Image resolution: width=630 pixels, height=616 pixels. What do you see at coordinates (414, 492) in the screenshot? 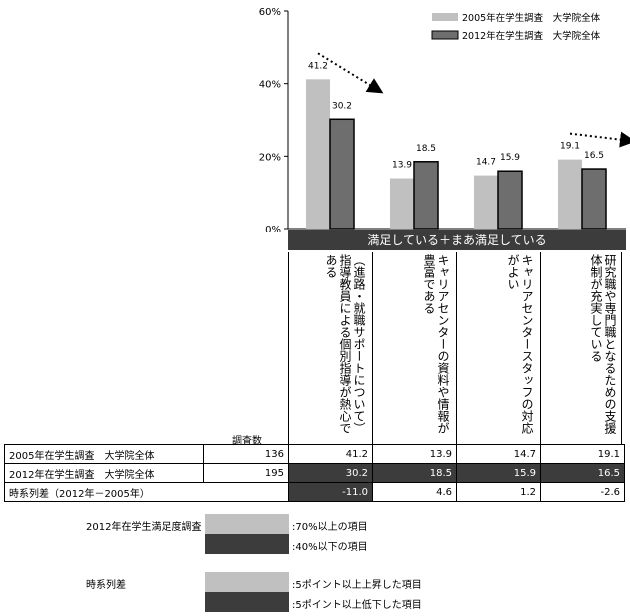
I see `cell-diff-2: 4.6` at bounding box center [414, 492].